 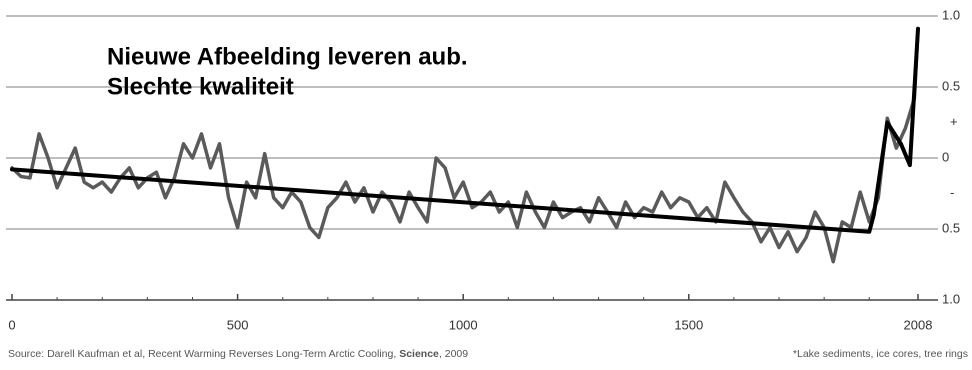 What do you see at coordinates (11, 324) in the screenshot?
I see `x-tick-label: 0` at bounding box center [11, 324].